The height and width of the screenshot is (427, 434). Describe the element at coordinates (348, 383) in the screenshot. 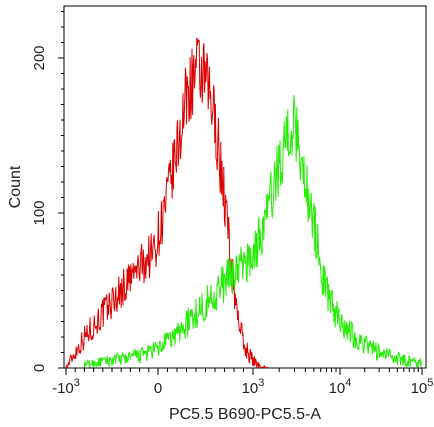

I see `x-tick-exponent: 4` at that location.